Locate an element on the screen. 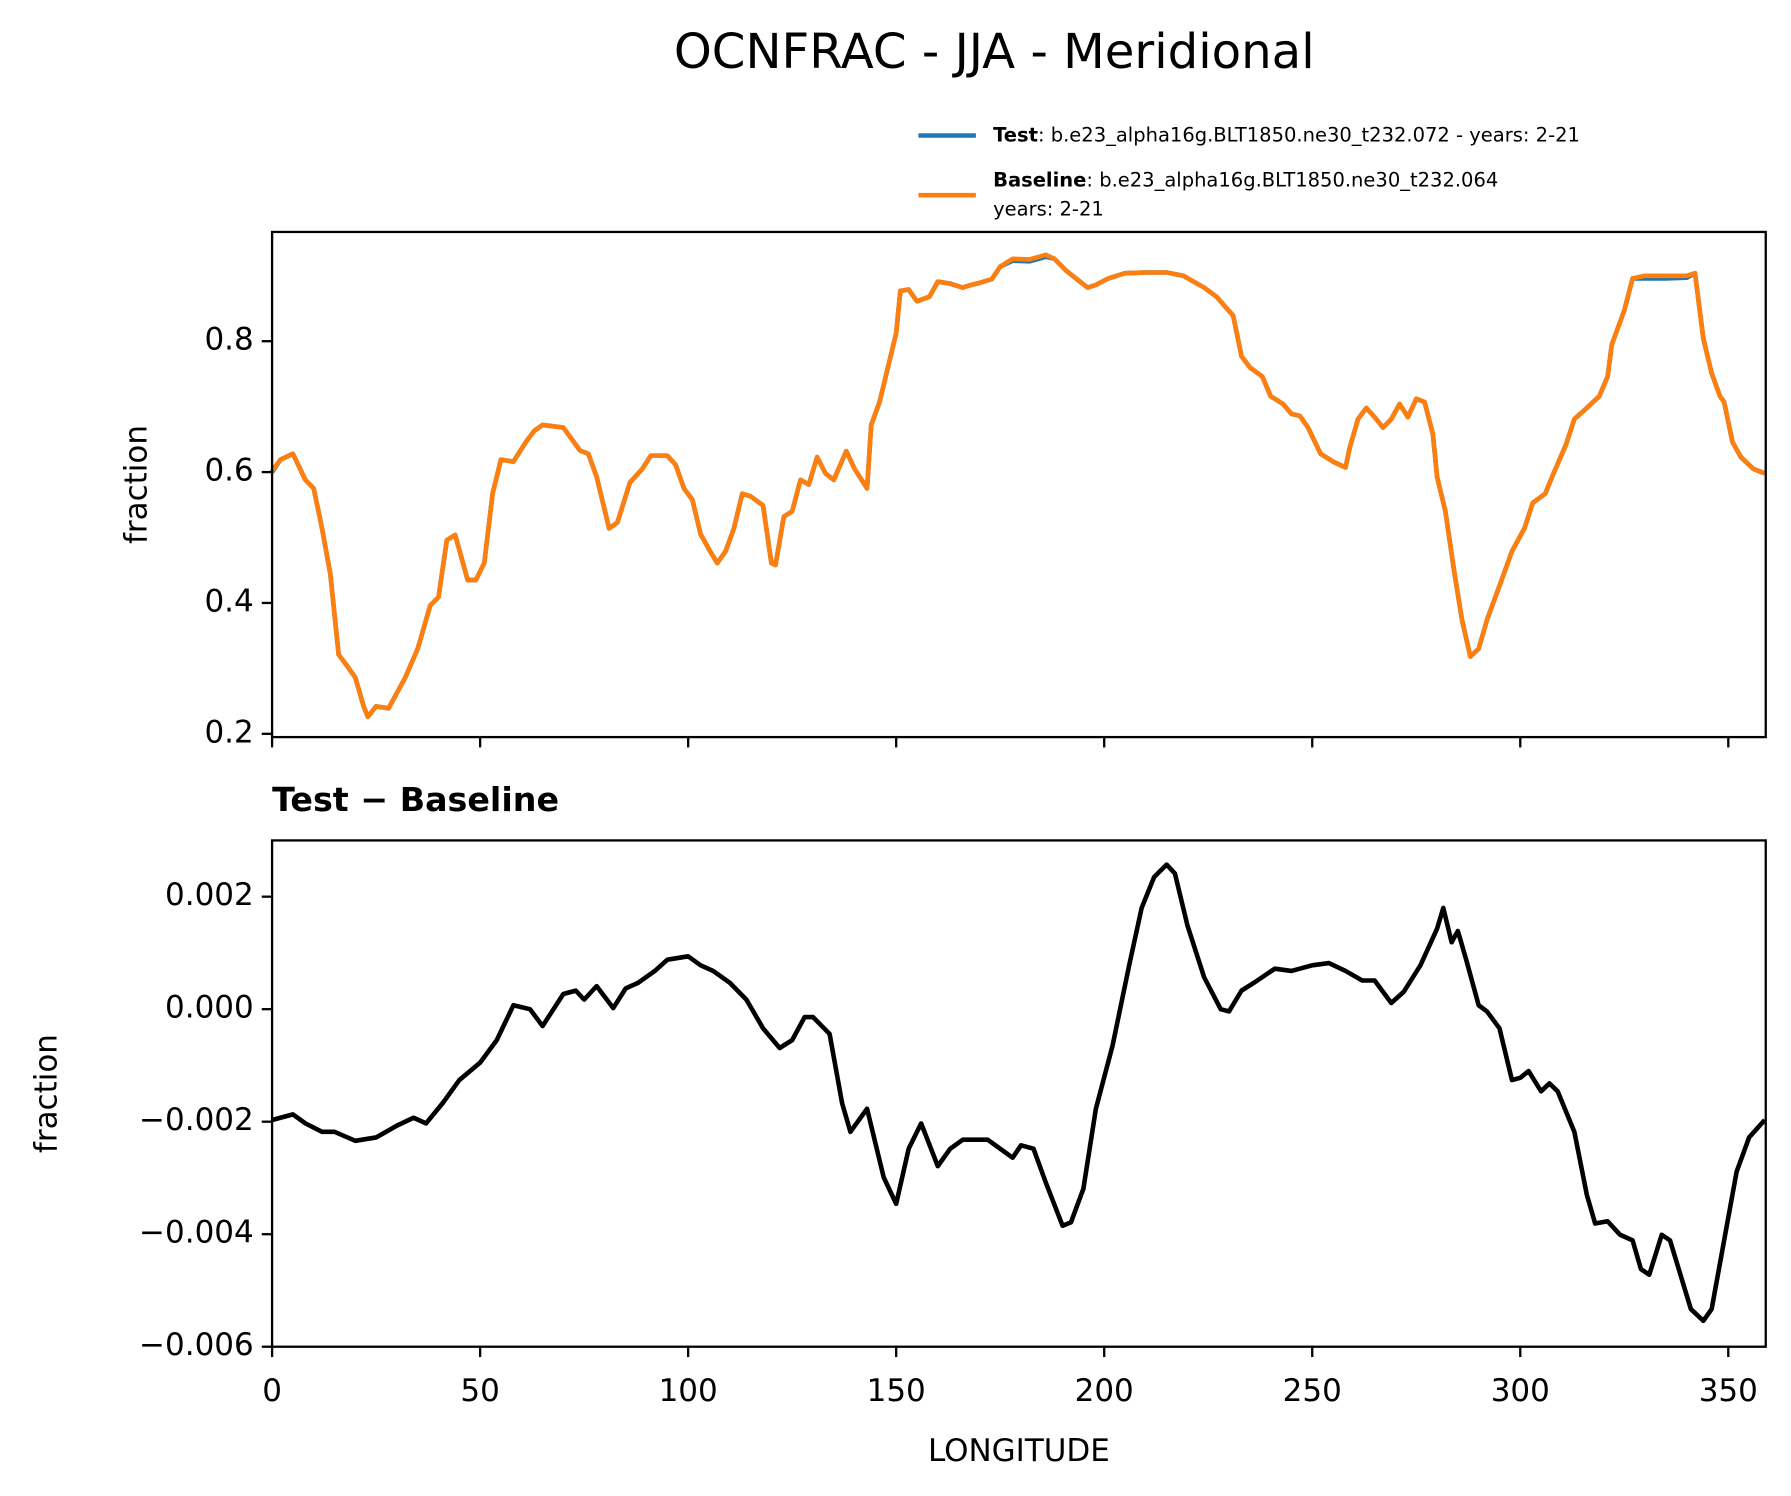  x-tick-label: 200 is located at coordinates (1104, 1391).